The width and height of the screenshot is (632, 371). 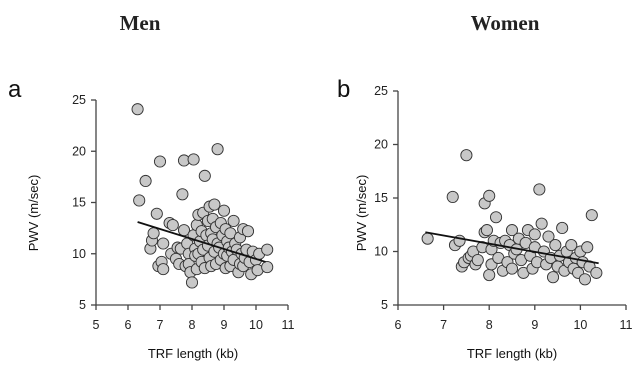 What do you see at coordinates (513, 318) in the screenshot?
I see `x-ticks: 6 7 8 9 10 11` at bounding box center [513, 318].